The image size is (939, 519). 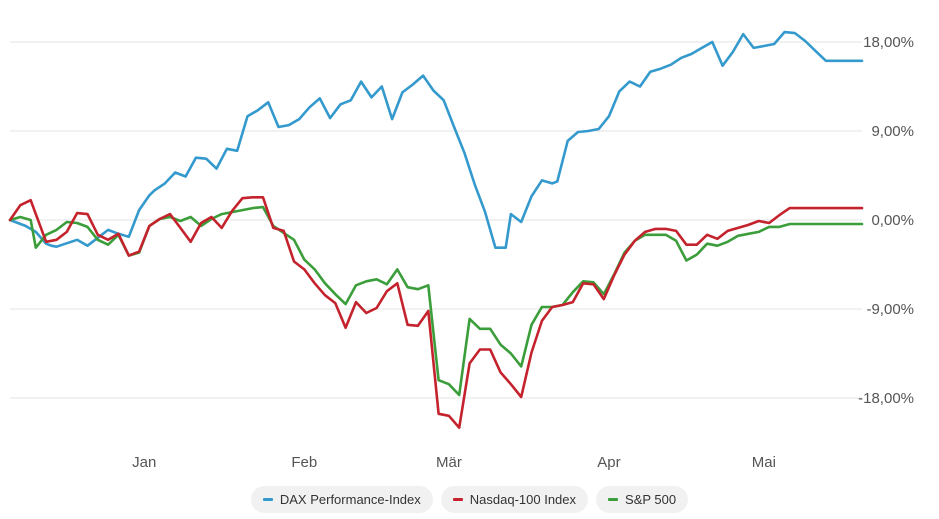 What do you see at coordinates (608, 462) in the screenshot?
I see `x-tick-label: Apr` at bounding box center [608, 462].